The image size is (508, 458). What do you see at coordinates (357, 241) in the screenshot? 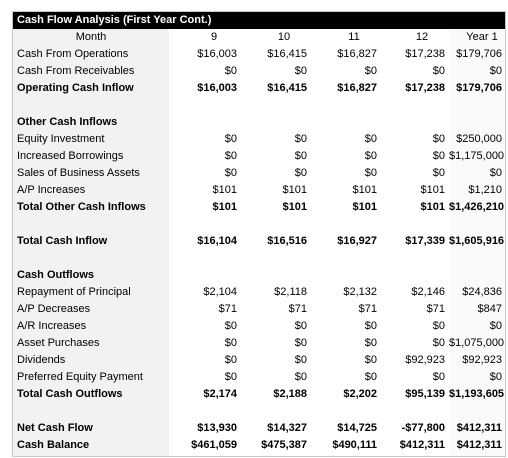
I see `cell-value: $16,927` at bounding box center [357, 241].